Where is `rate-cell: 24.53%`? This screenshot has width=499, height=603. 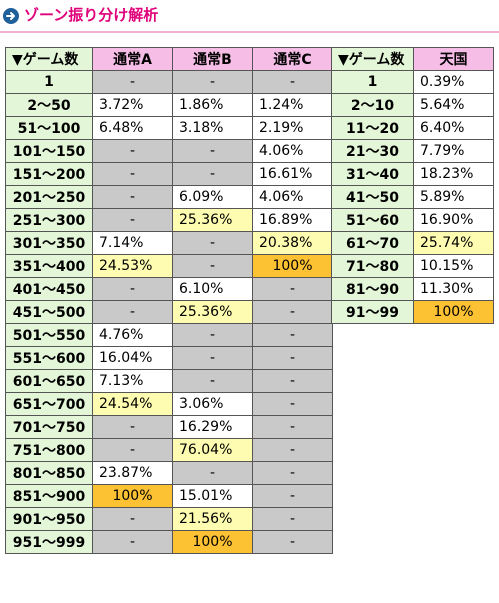 rate-cell: 24.53% is located at coordinates (132, 266).